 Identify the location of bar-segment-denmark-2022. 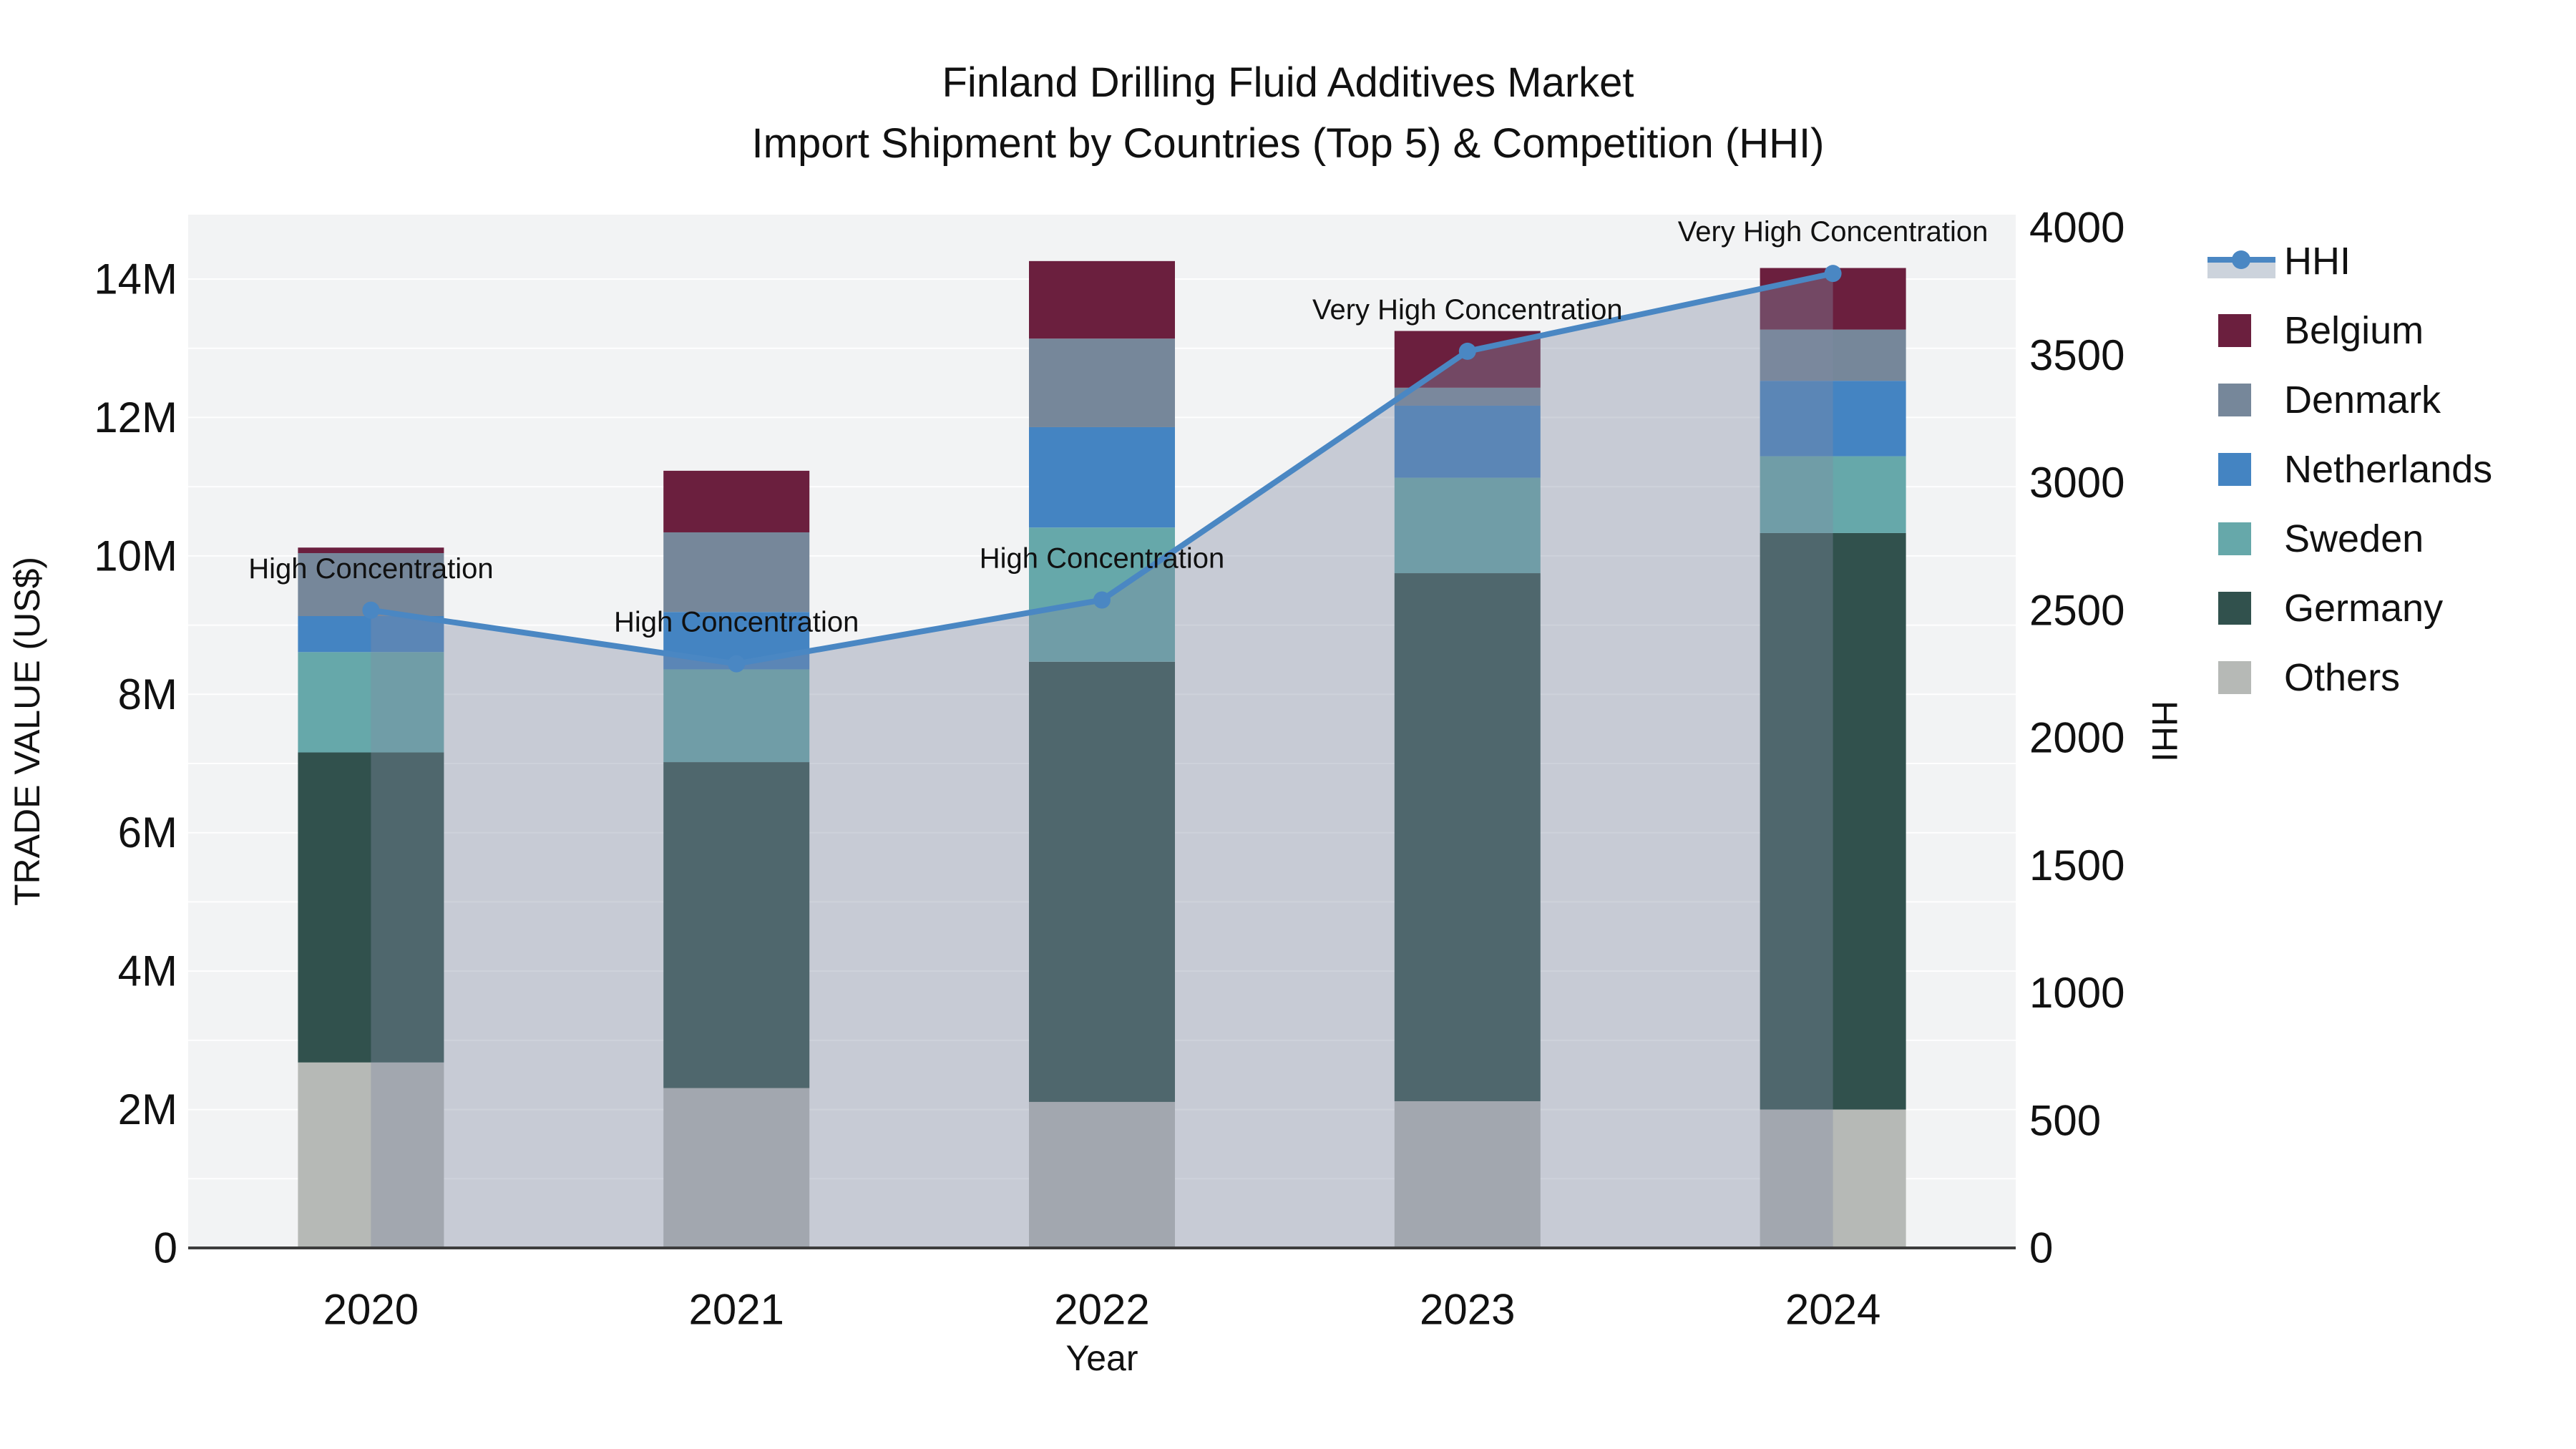
(1102, 382).